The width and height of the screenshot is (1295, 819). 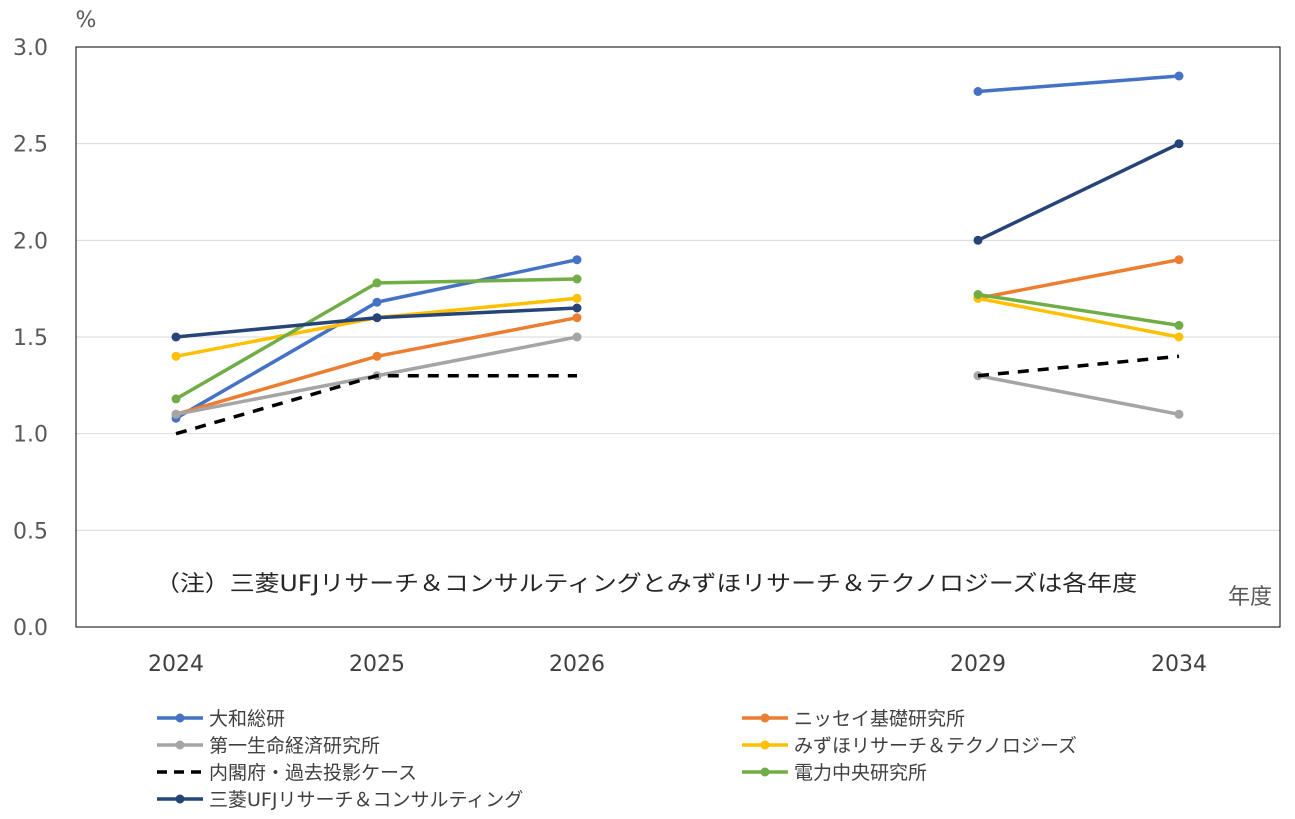 I want to click on legend-label: 大和総研, so click(x=247, y=719).